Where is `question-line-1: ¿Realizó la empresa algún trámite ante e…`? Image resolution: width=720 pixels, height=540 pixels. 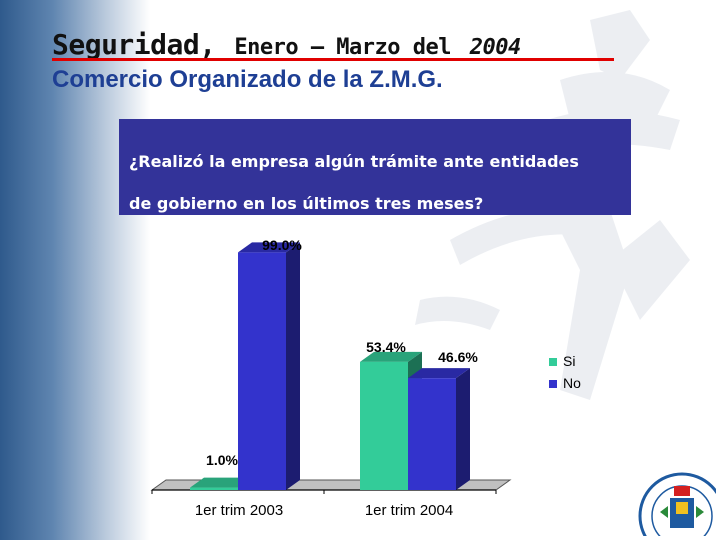 question-line-1: ¿Realizó la empresa algún trámite ante e… is located at coordinates (354, 161).